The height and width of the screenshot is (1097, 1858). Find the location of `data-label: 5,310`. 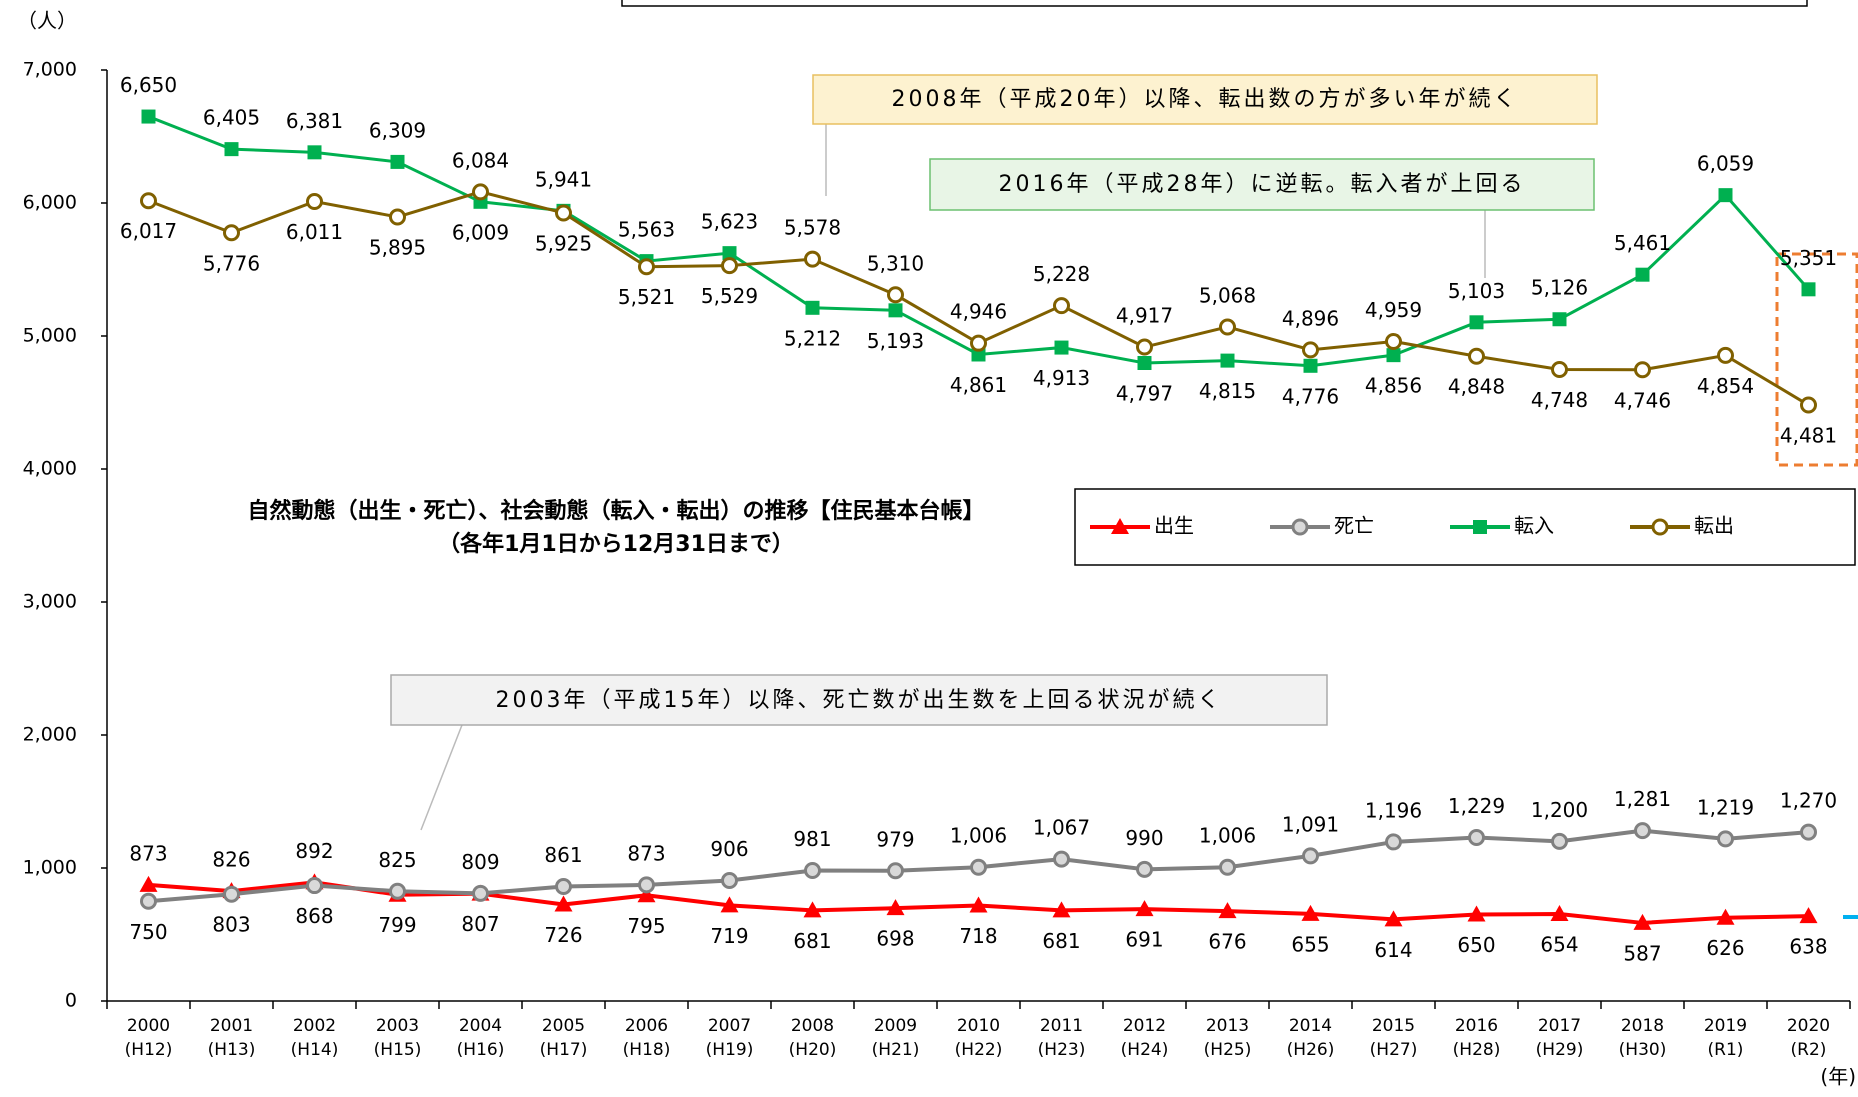

data-label: 5,310 is located at coordinates (895, 263).